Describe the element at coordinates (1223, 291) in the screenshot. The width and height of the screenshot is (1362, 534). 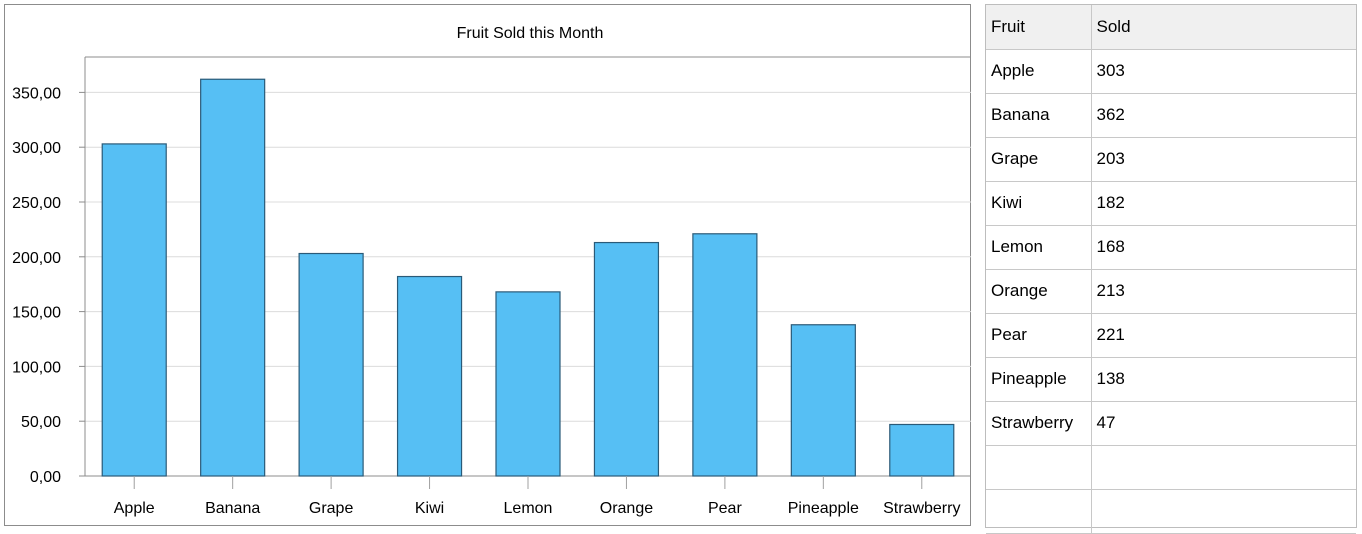
I see `cell-sold: 213` at that location.